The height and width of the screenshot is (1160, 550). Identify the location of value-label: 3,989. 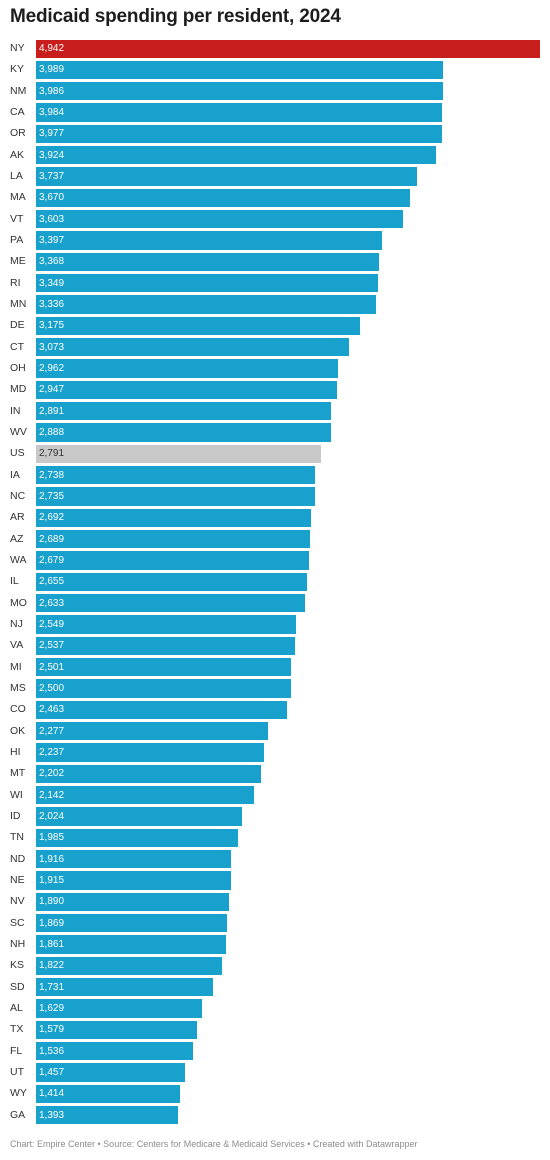
(52, 70).